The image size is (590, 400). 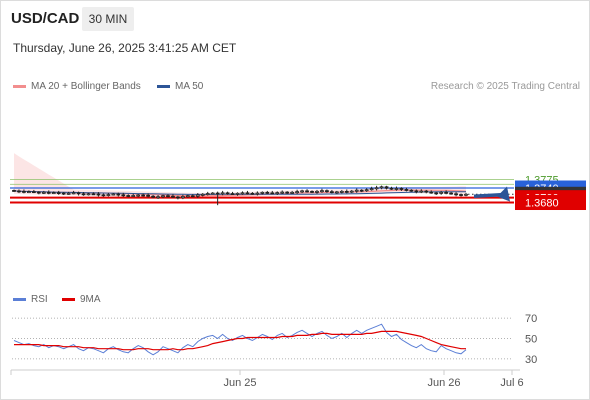 What do you see at coordinates (19, 86) in the screenshot?
I see `legend-ma20-swatch` at bounding box center [19, 86].